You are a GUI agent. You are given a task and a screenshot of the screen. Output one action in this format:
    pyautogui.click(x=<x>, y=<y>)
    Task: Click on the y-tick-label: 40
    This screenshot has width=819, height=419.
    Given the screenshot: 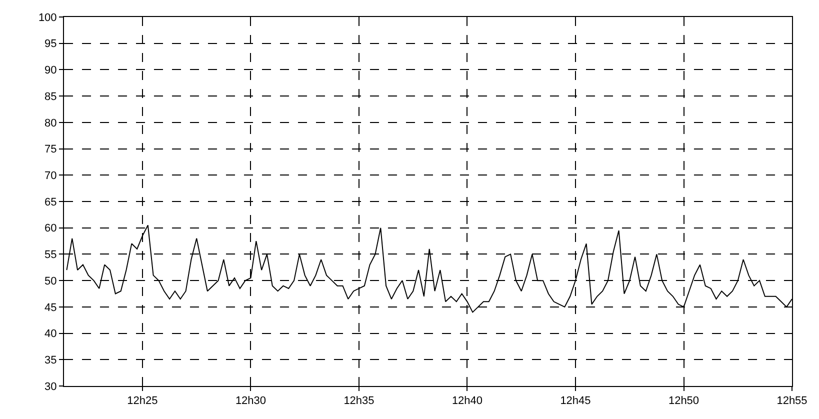 What is the action you would take?
    pyautogui.click(x=50, y=334)
    